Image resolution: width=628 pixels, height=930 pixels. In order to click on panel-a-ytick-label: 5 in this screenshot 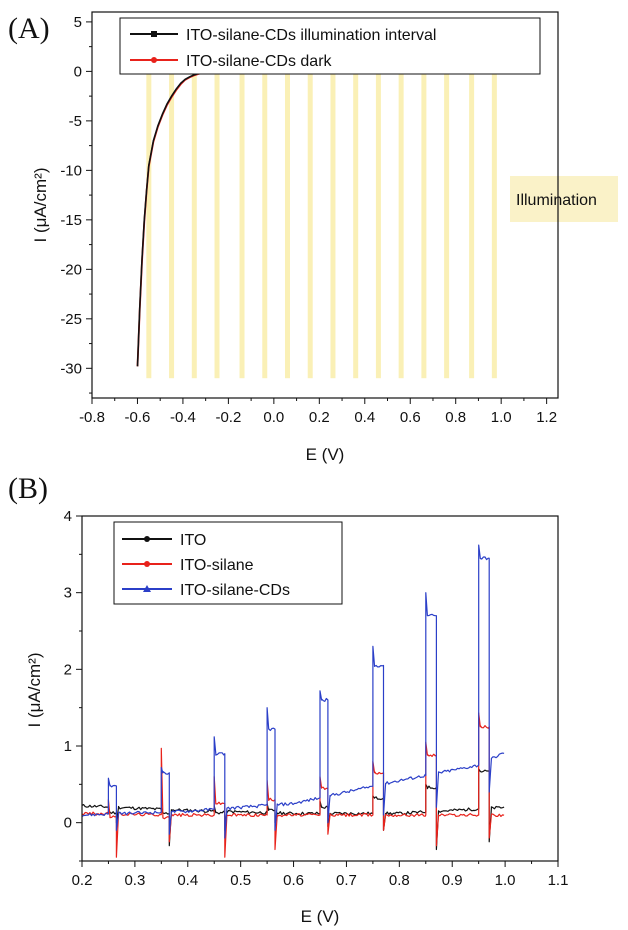, I will do `click(78, 22)`.